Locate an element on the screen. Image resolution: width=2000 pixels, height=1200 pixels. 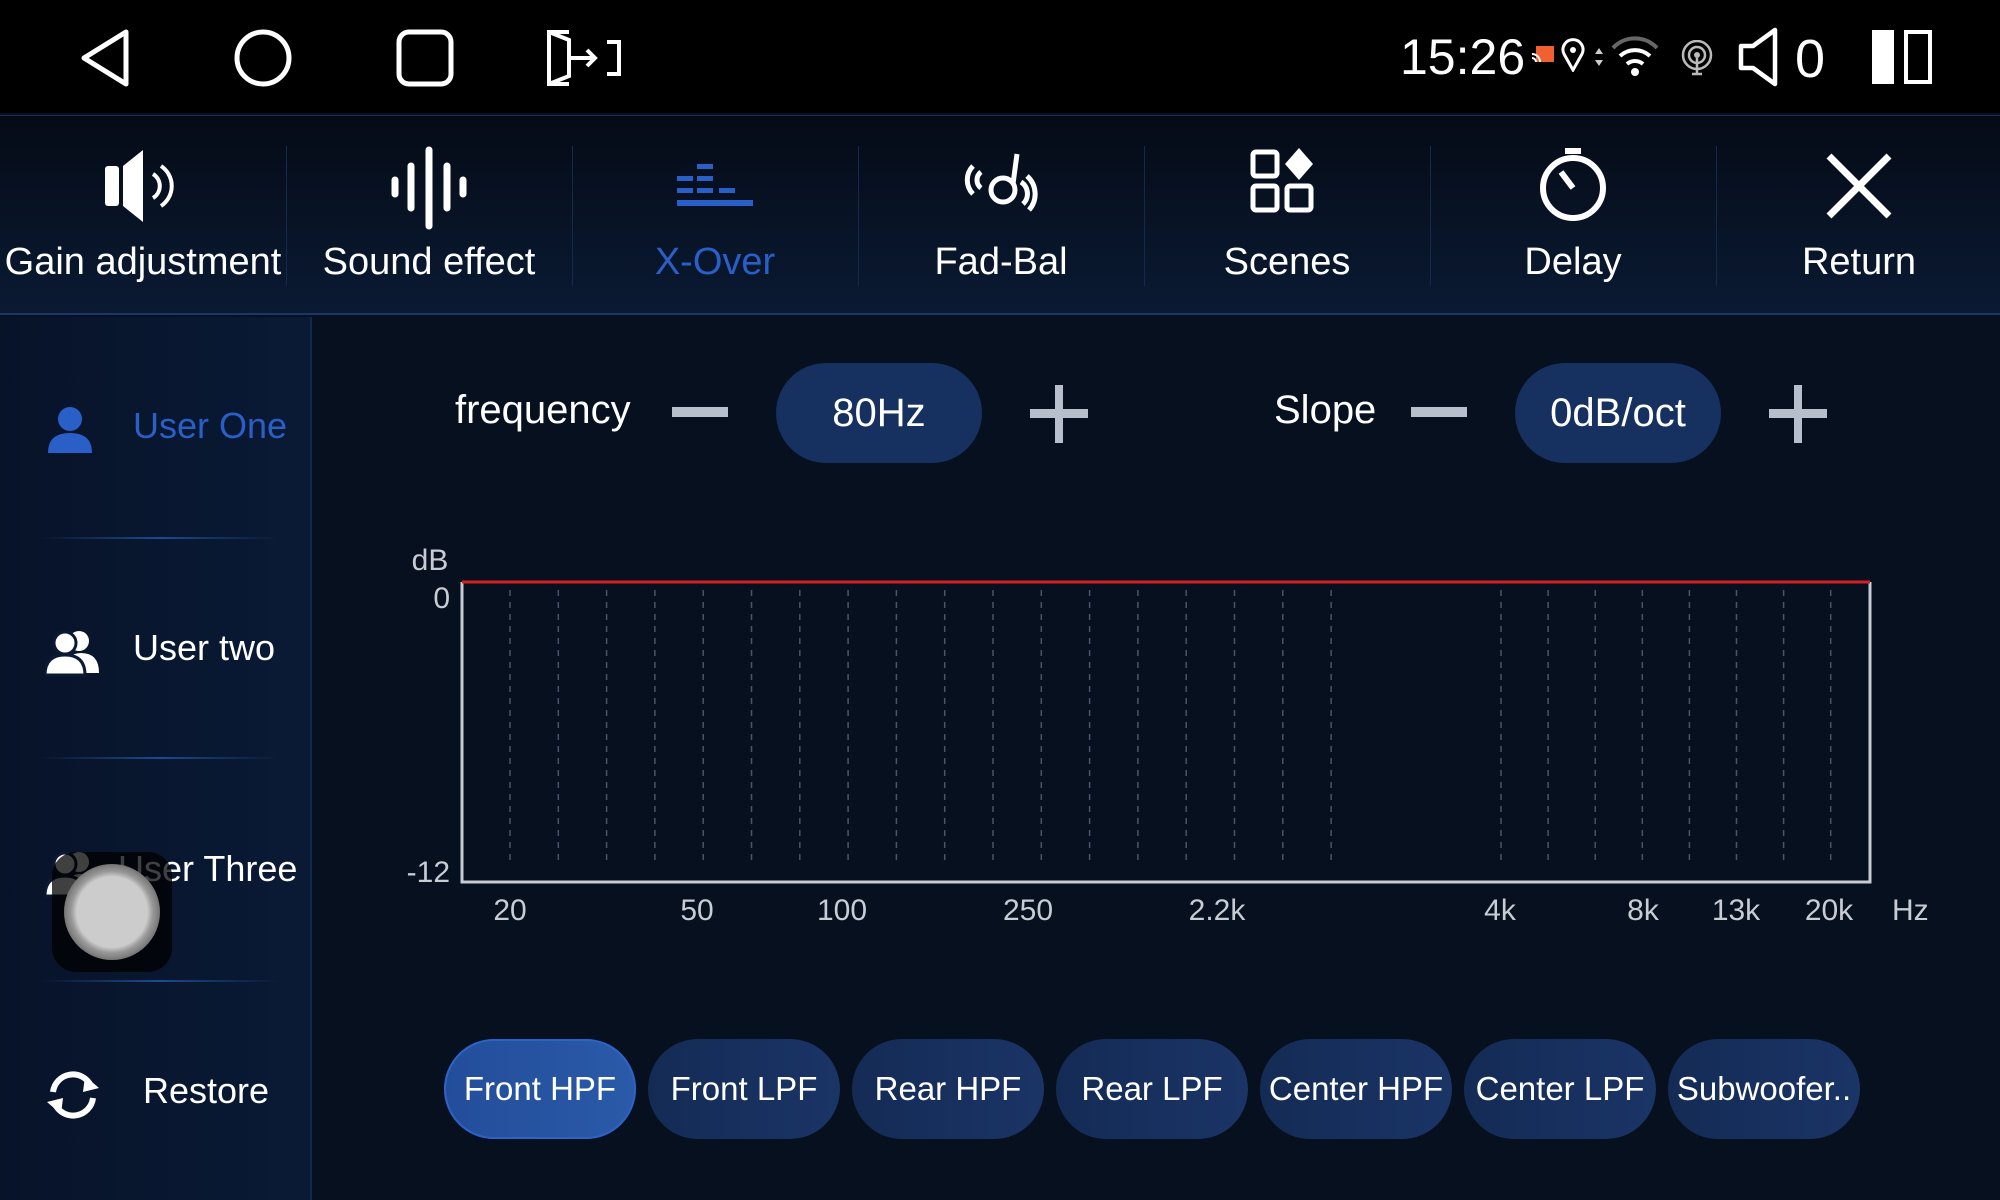
home-icon is located at coordinates (263, 58).